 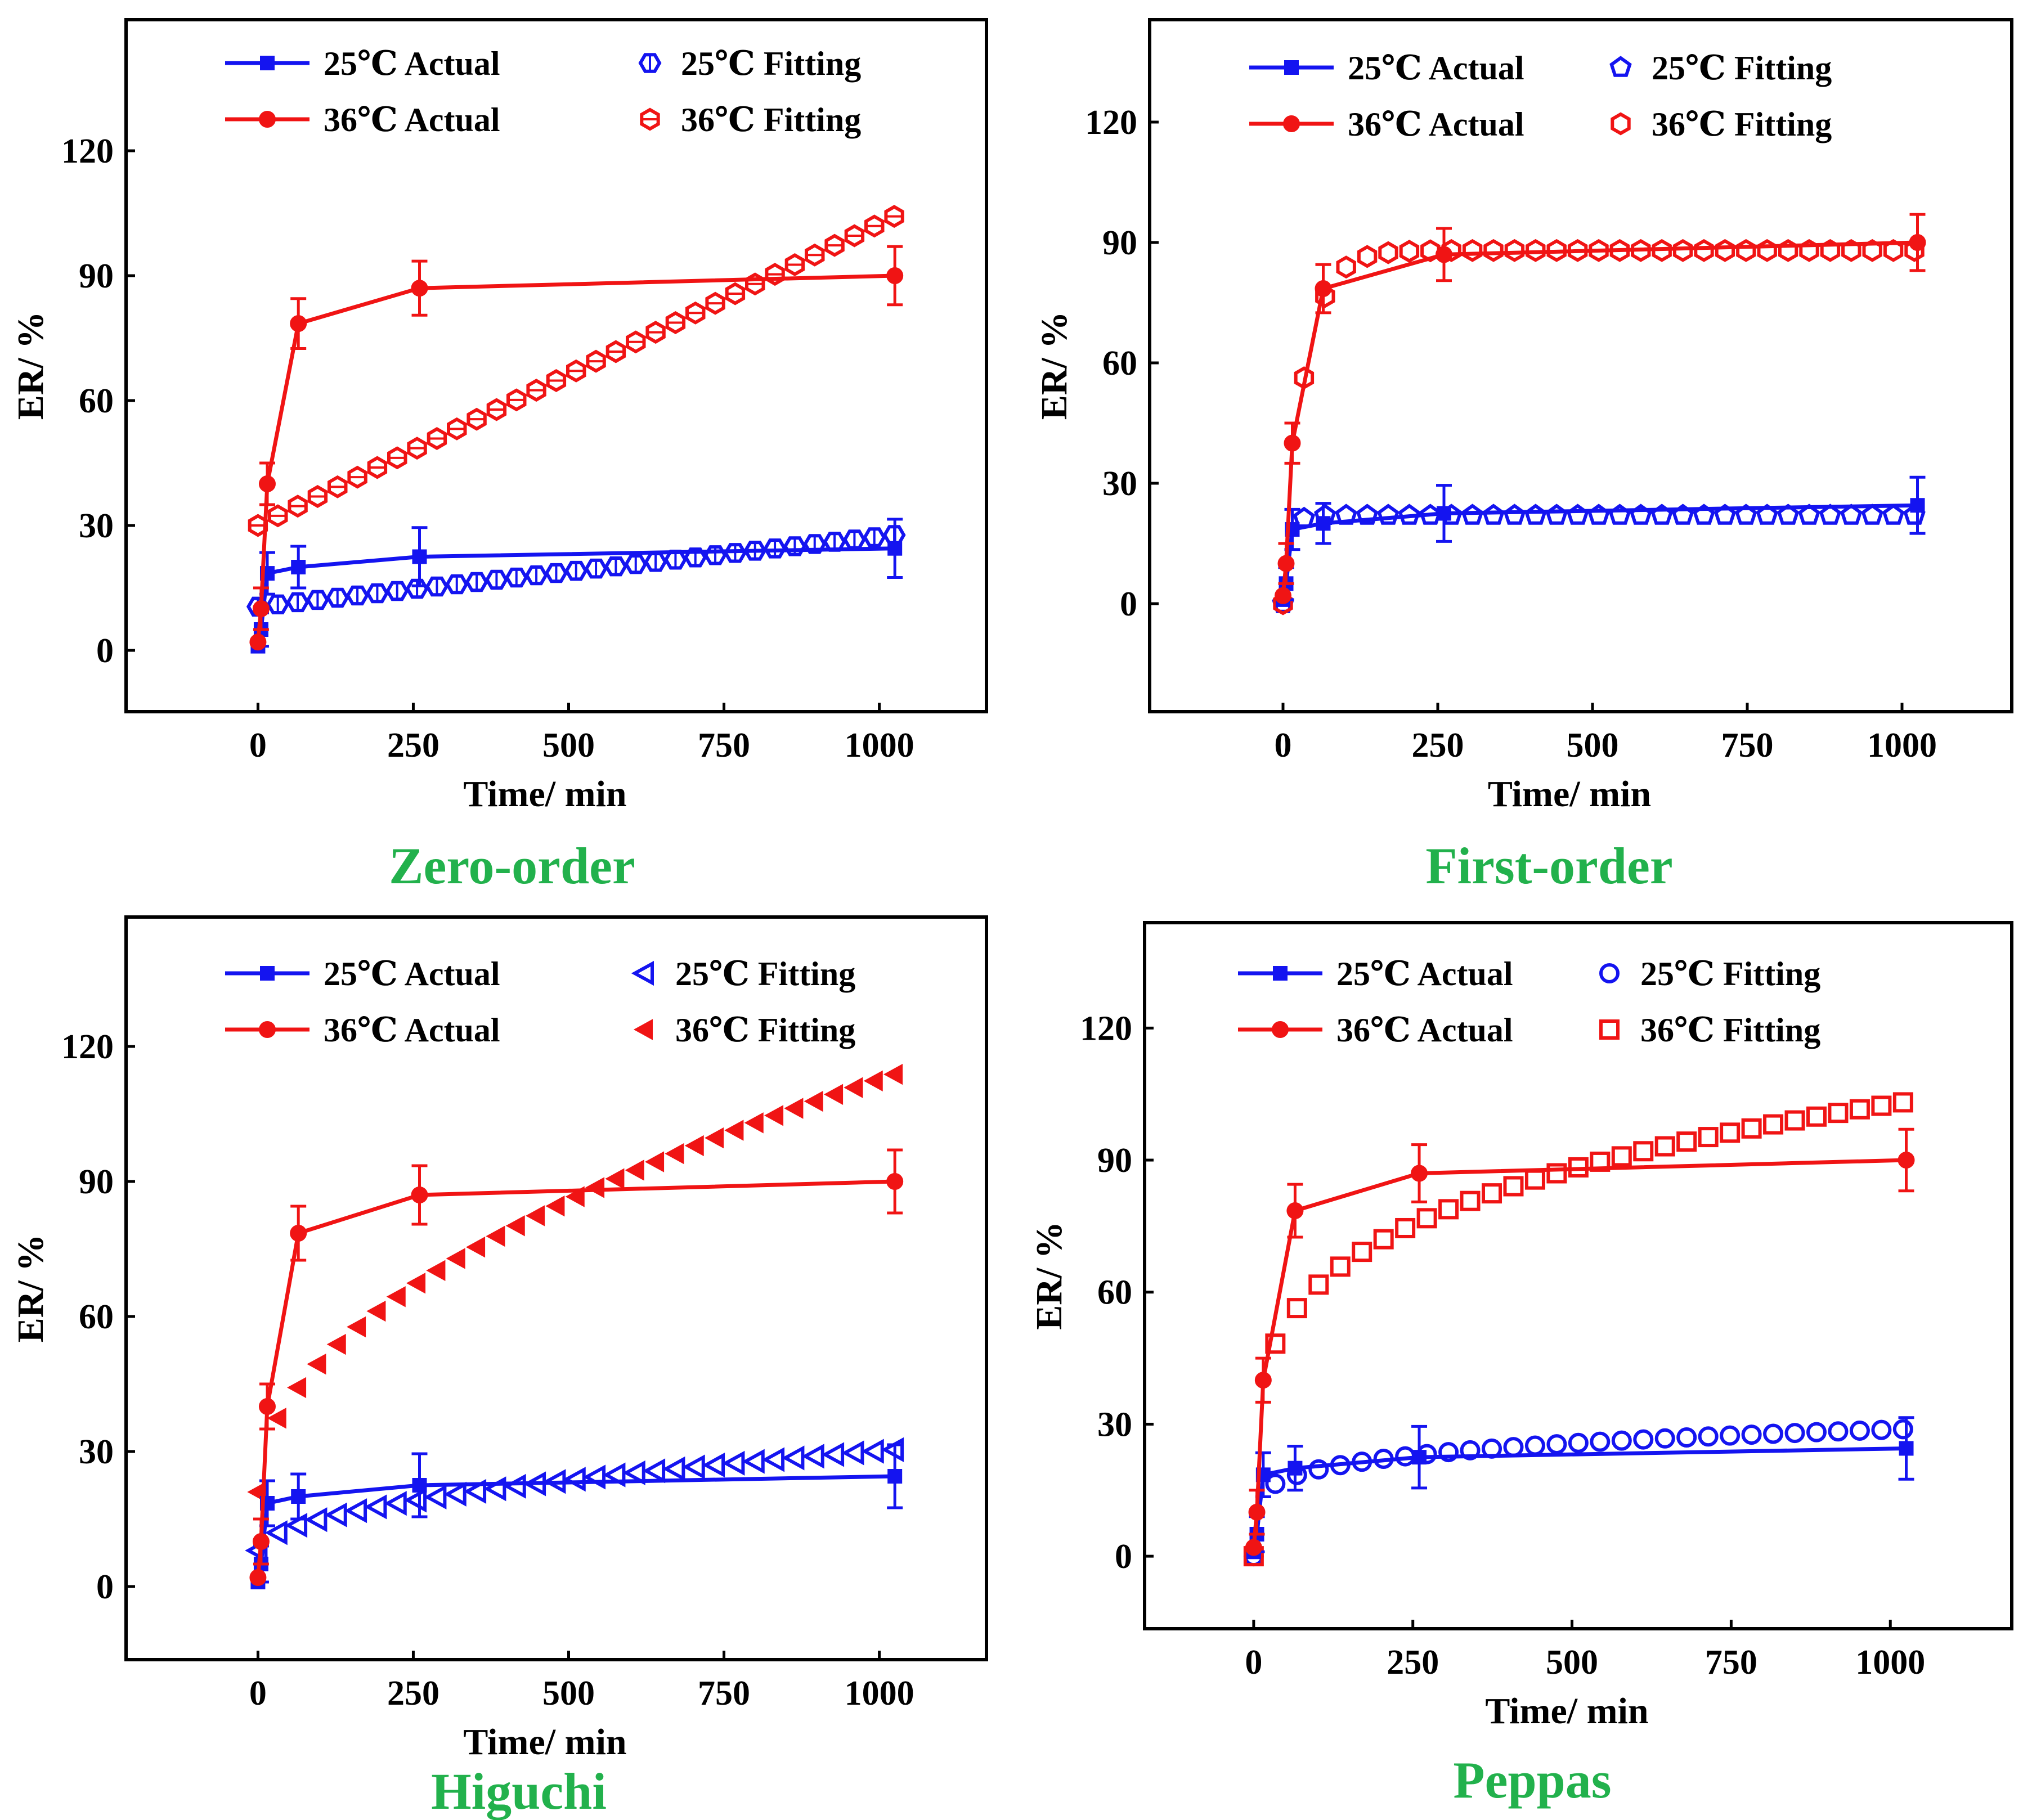 What do you see at coordinates (1119, 484) in the screenshot?
I see `y-tick-label: 30` at bounding box center [1119, 484].